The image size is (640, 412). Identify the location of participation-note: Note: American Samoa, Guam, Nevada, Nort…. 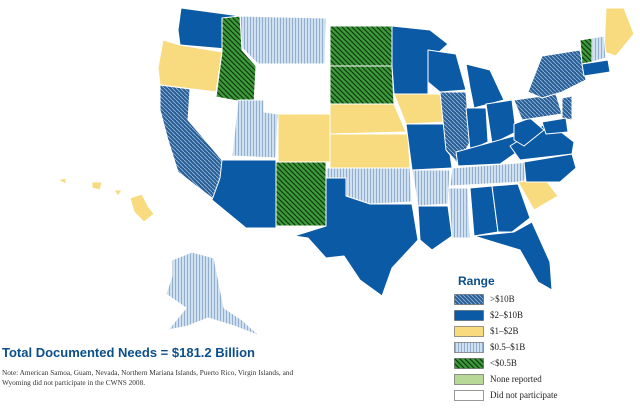
(148, 377).